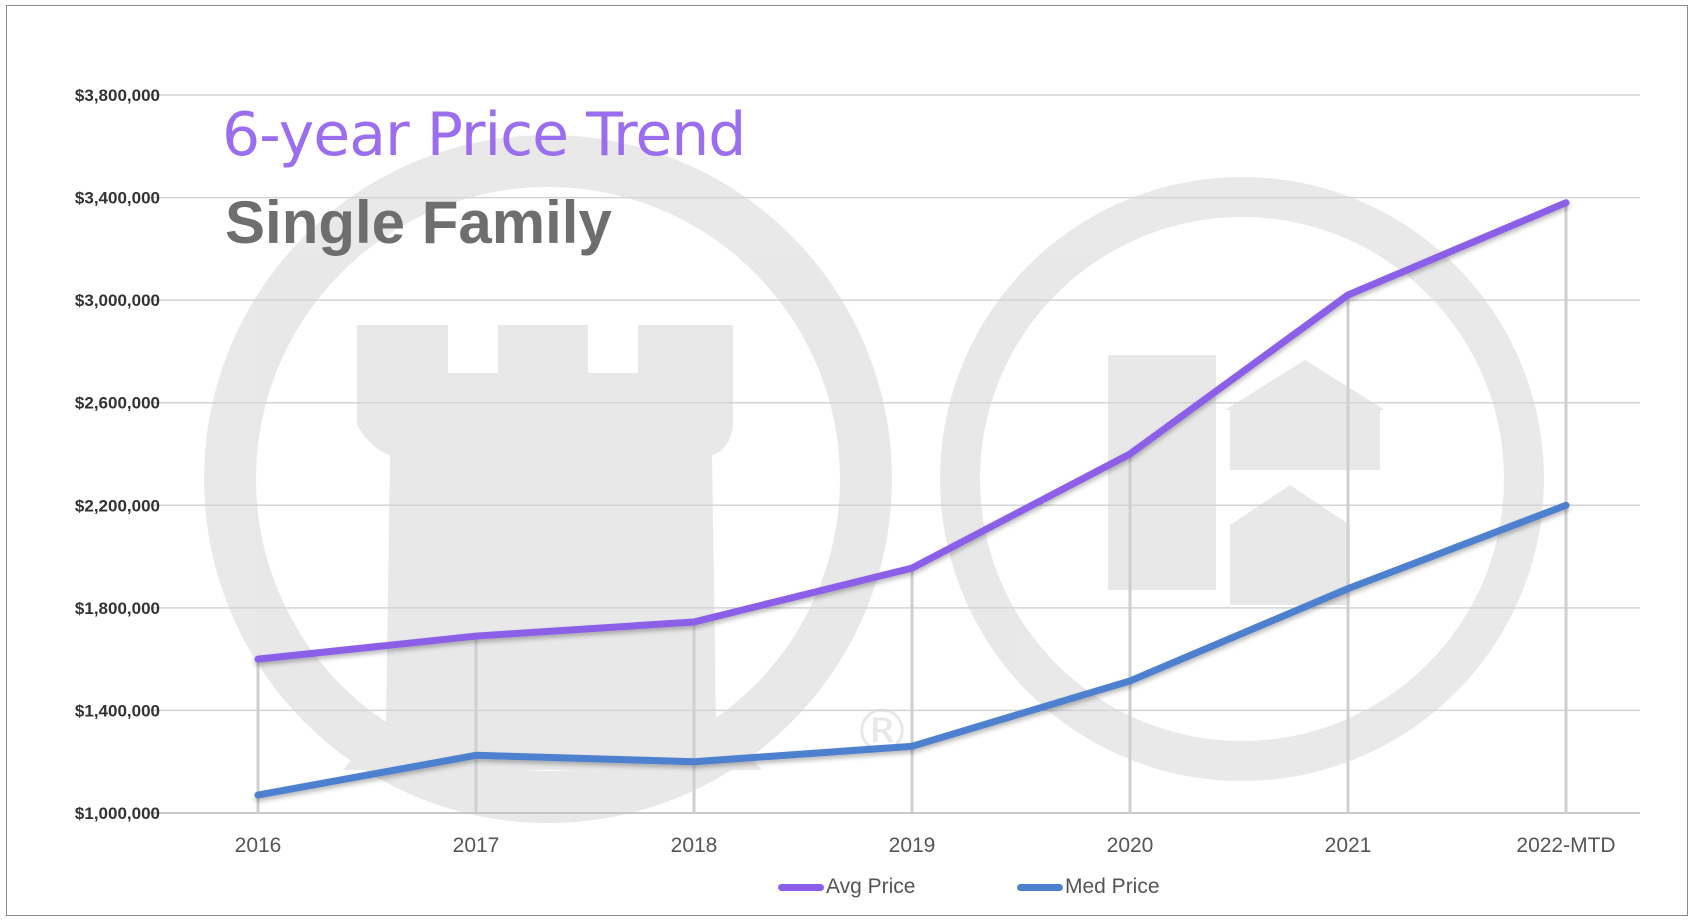 The width and height of the screenshot is (1697, 922). I want to click on watermark-seal-buildings, so click(1246, 480).